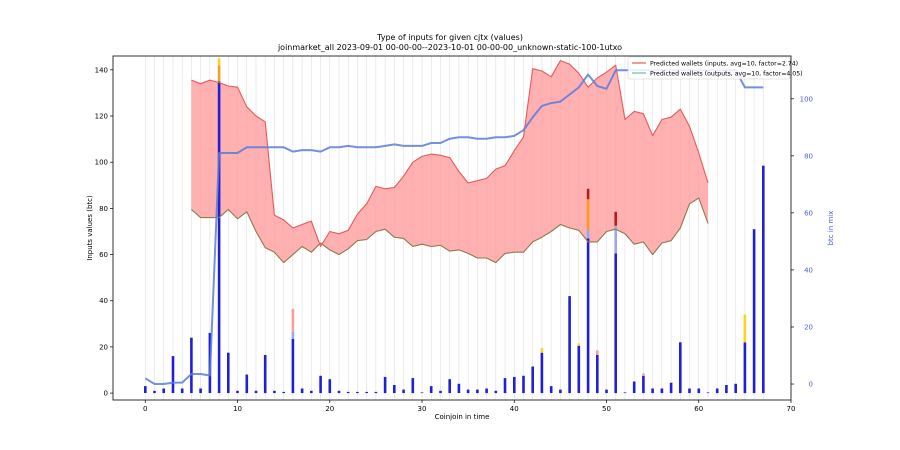 Image resolution: width=900 pixels, height=450 pixels. I want to click on y2-tick-label: 100, so click(806, 99).